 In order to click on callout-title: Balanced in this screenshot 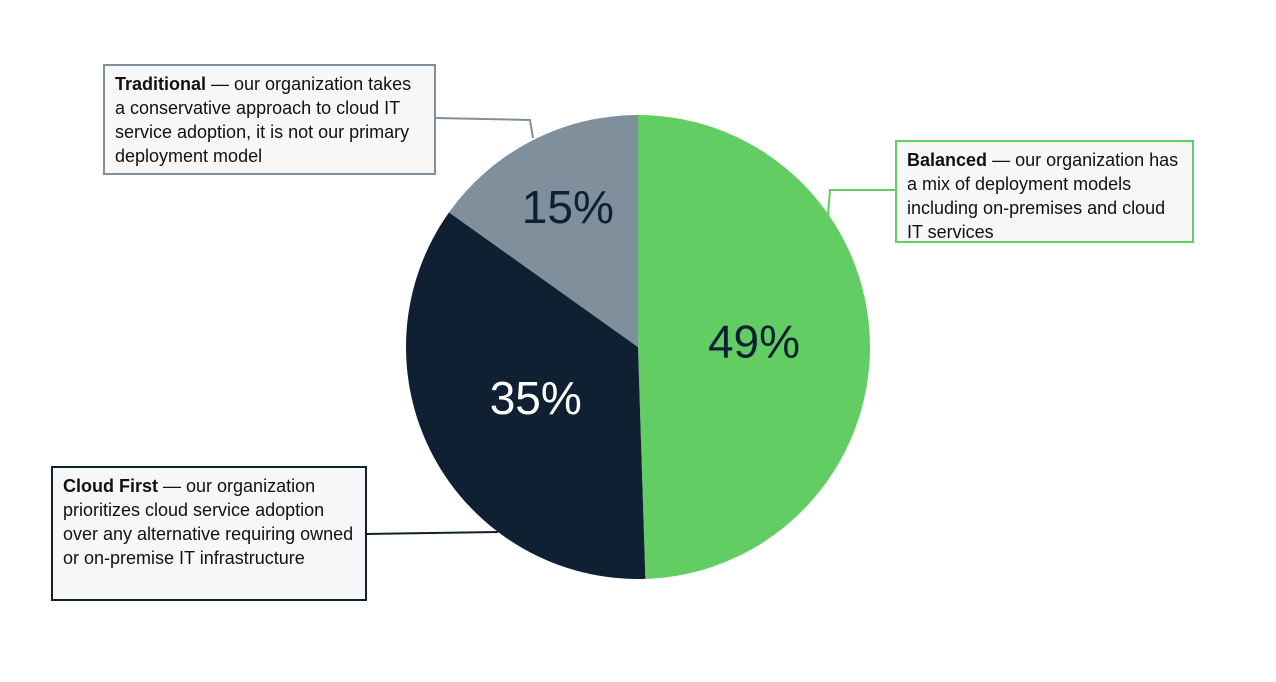, I will do `click(947, 160)`.